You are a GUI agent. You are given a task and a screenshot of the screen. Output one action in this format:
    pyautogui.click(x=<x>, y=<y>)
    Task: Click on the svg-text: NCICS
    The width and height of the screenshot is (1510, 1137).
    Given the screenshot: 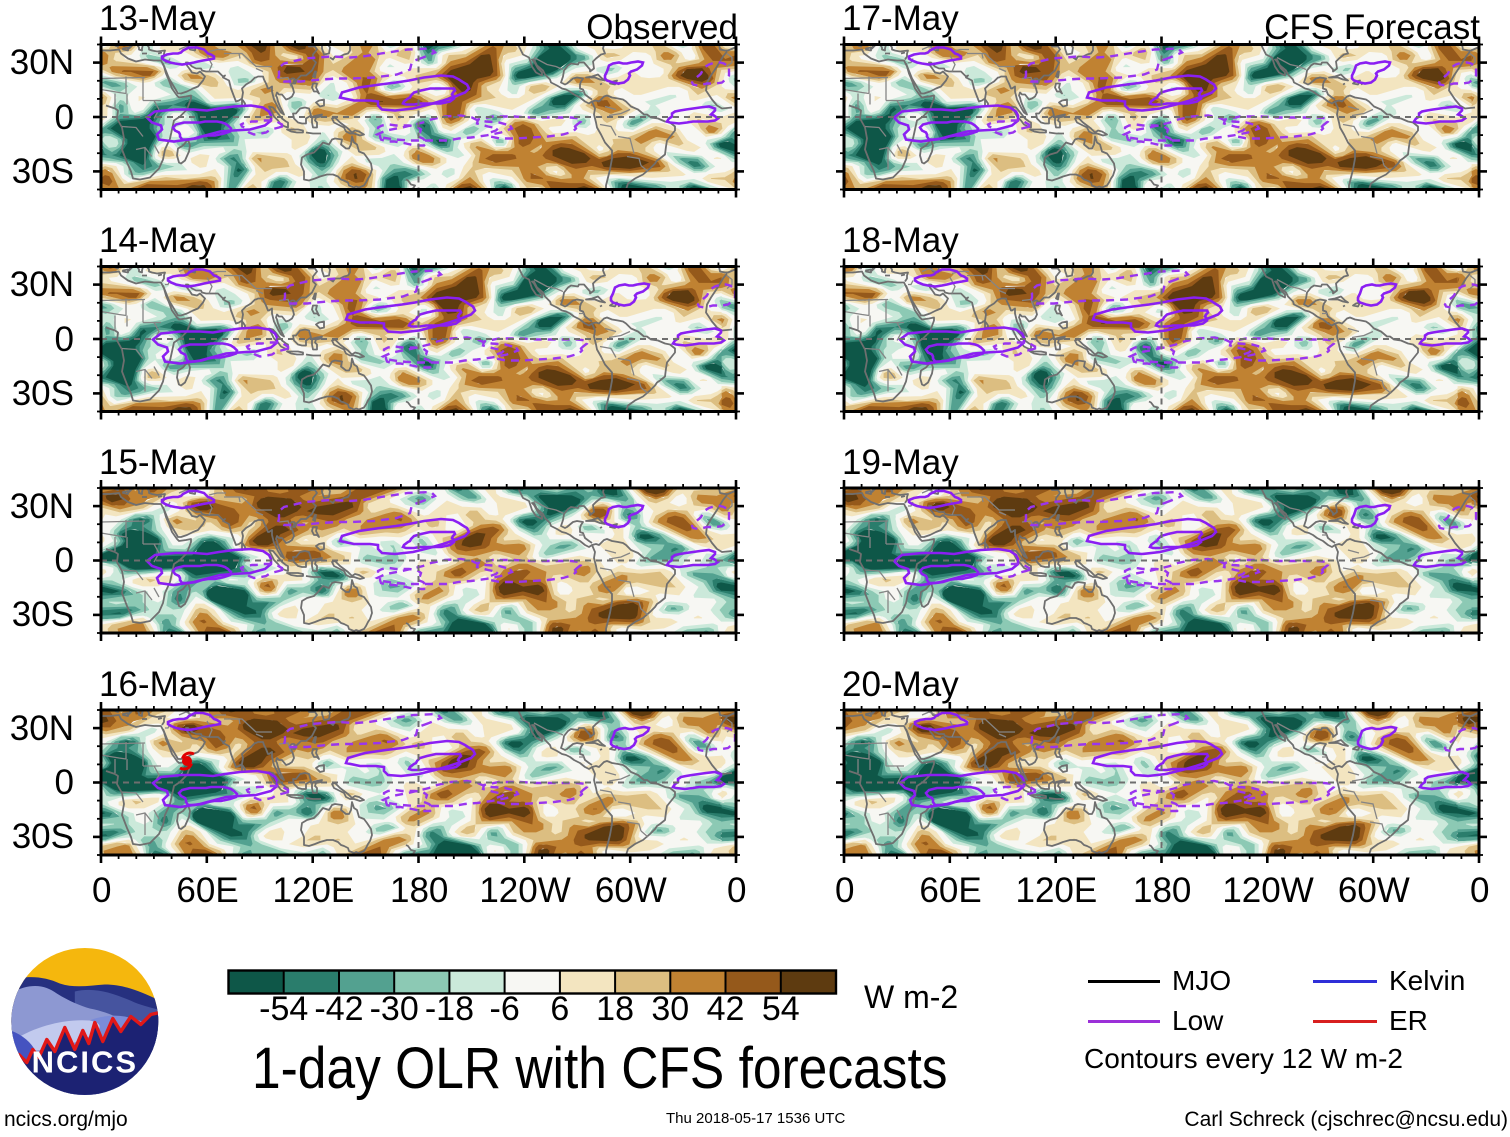 What is the action you would take?
    pyautogui.click(x=85, y=1062)
    